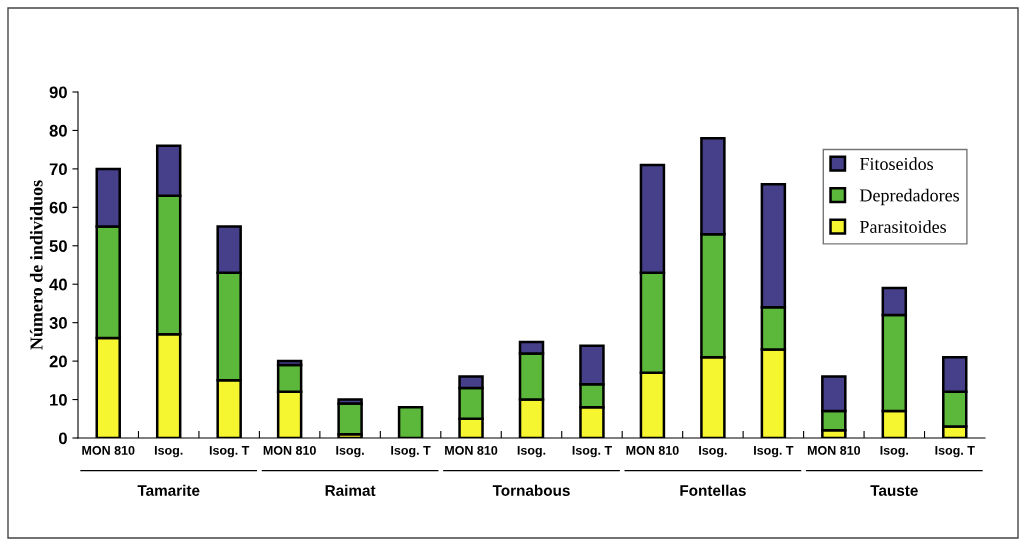 This screenshot has width=1025, height=546. Describe the element at coordinates (58, 92) in the screenshot. I see `y-tick-label: 90` at that location.